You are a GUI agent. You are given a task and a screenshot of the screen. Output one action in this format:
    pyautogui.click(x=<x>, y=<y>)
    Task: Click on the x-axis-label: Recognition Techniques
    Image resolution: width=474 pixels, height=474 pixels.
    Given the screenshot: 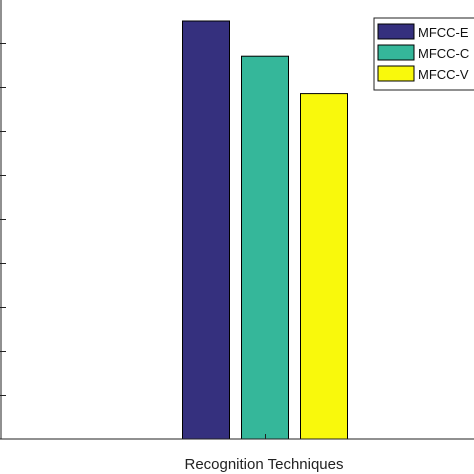 What is the action you would take?
    pyautogui.click(x=263, y=464)
    